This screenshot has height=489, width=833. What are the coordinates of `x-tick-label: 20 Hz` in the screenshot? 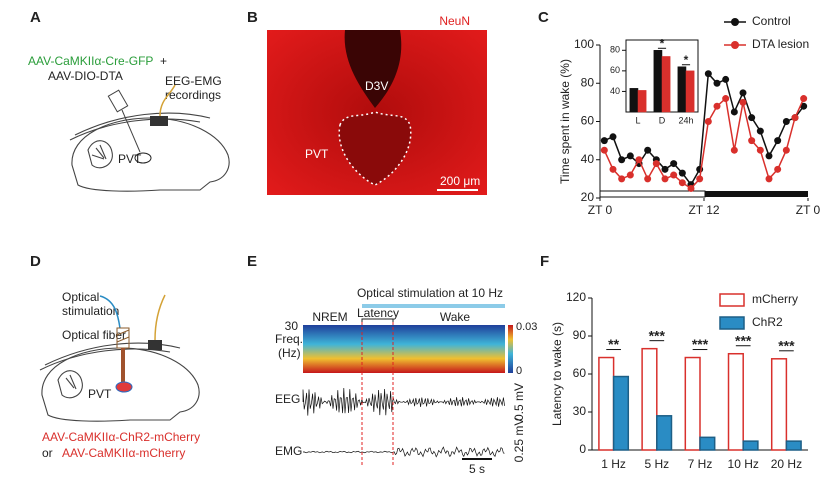 It's located at (786, 464).